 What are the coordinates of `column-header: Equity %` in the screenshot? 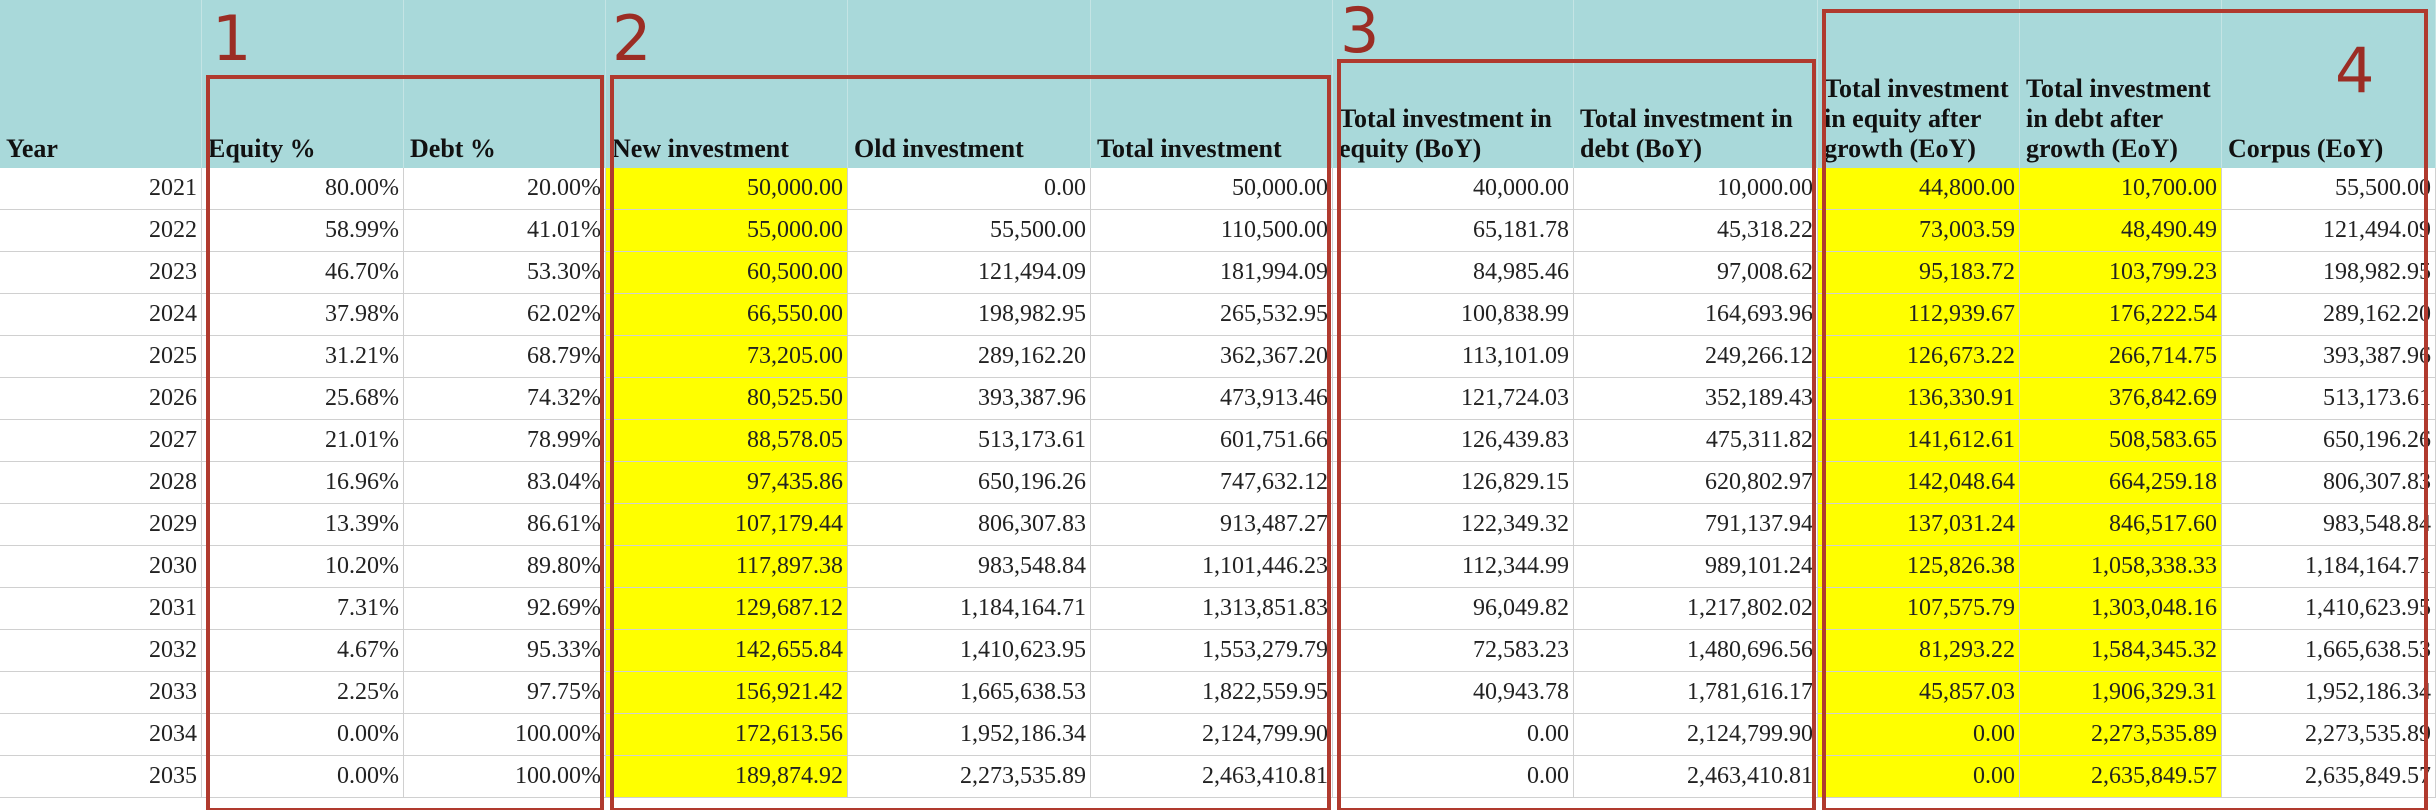 It's located at (303, 84).